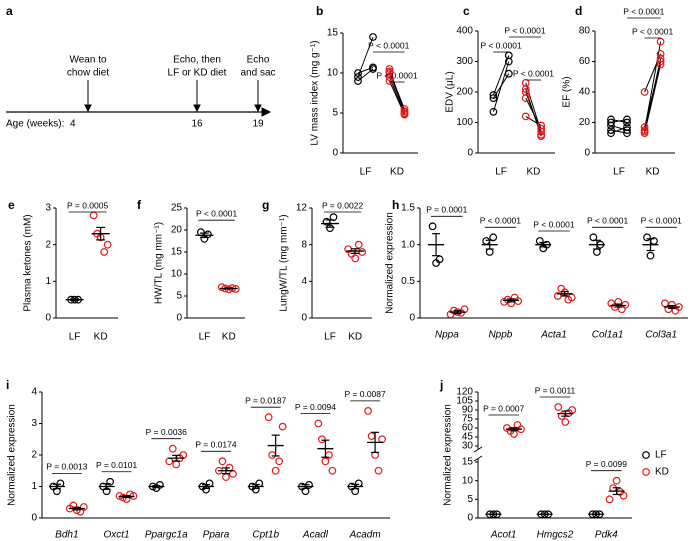 Image resolution: width=692 pixels, height=541 pixels. Describe the element at coordinates (464, 122) in the screenshot. I see `y-tick-label: 100` at that location.